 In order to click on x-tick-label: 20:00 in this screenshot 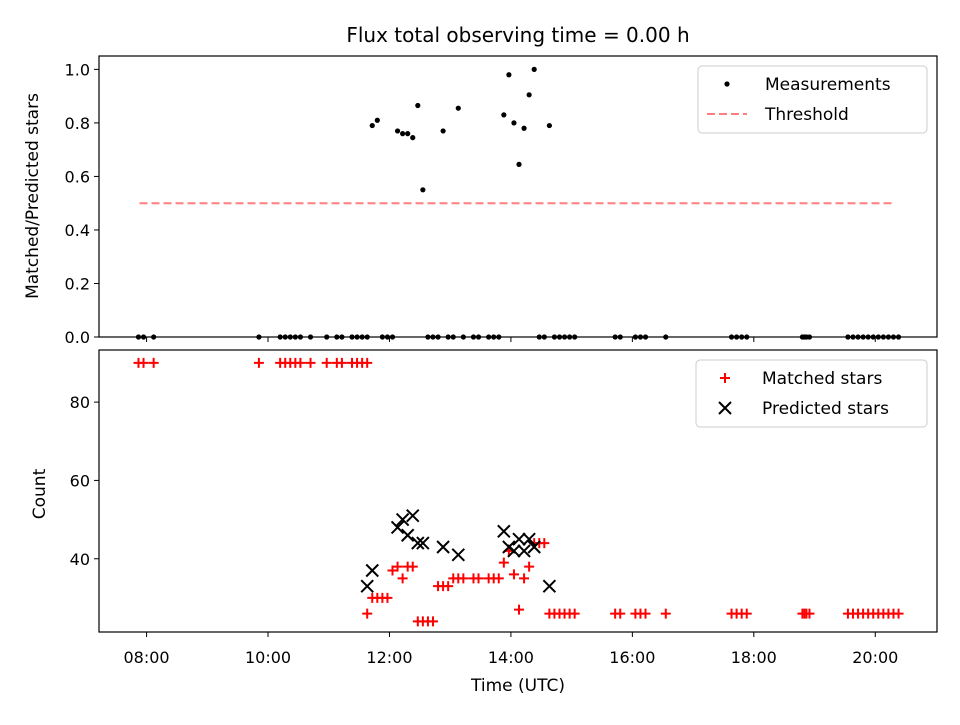, I will do `click(875, 657)`.